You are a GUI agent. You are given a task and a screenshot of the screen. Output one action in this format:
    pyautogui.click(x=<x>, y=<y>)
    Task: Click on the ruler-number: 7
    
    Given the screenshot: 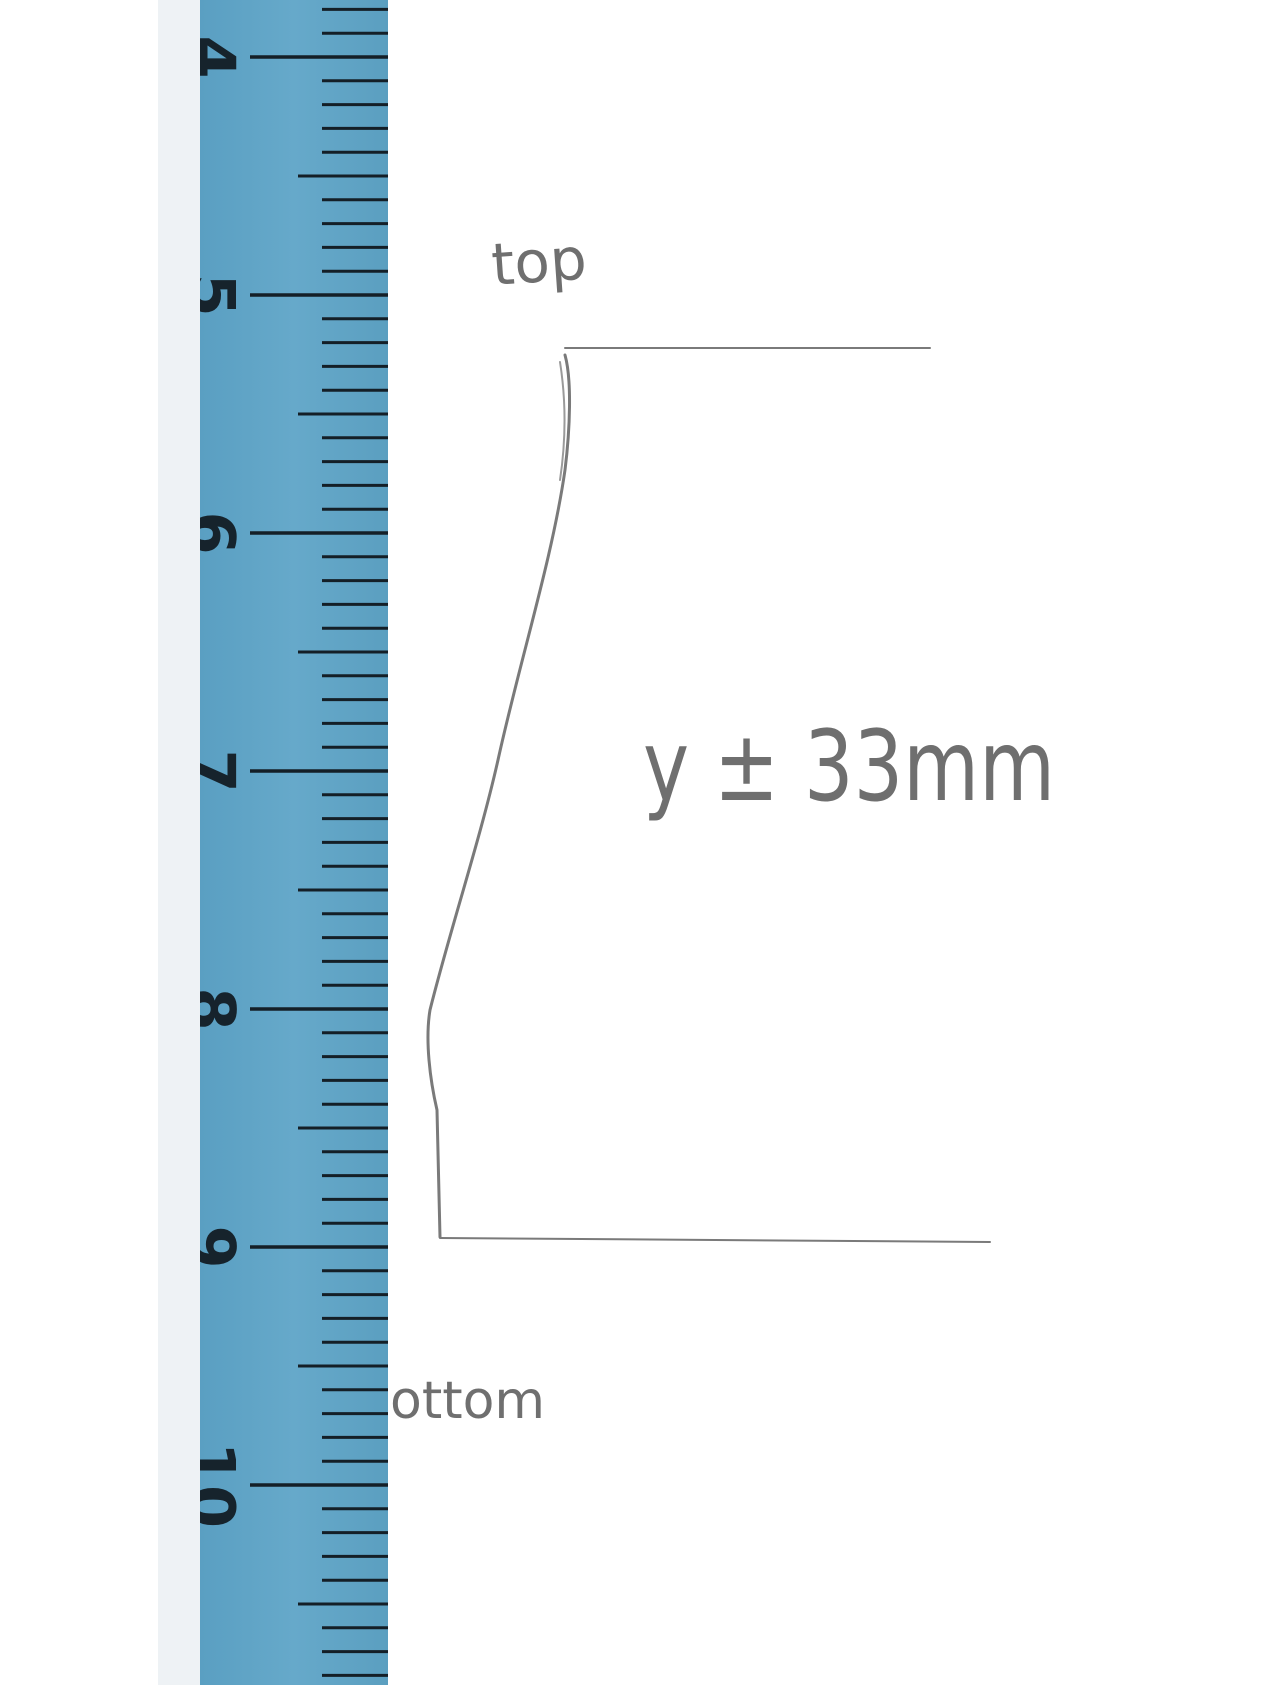 What is the action you would take?
    pyautogui.click(x=212, y=770)
    